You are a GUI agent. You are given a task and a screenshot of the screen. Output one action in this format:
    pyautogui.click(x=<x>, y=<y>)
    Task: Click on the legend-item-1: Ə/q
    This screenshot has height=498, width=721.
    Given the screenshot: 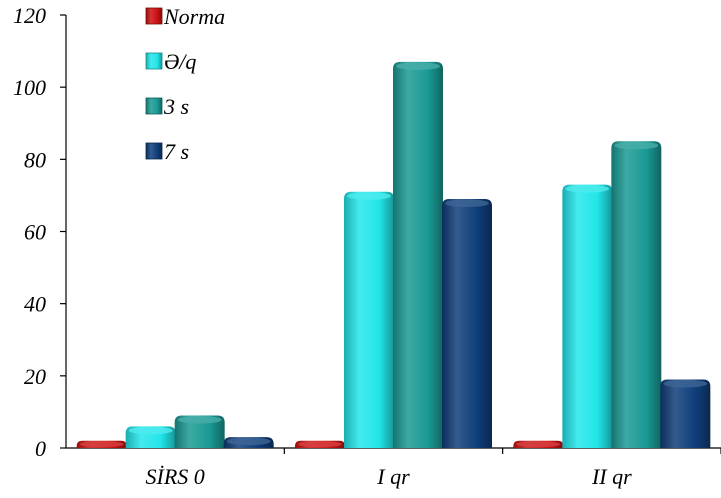 What is the action you would take?
    pyautogui.click(x=170, y=61)
    